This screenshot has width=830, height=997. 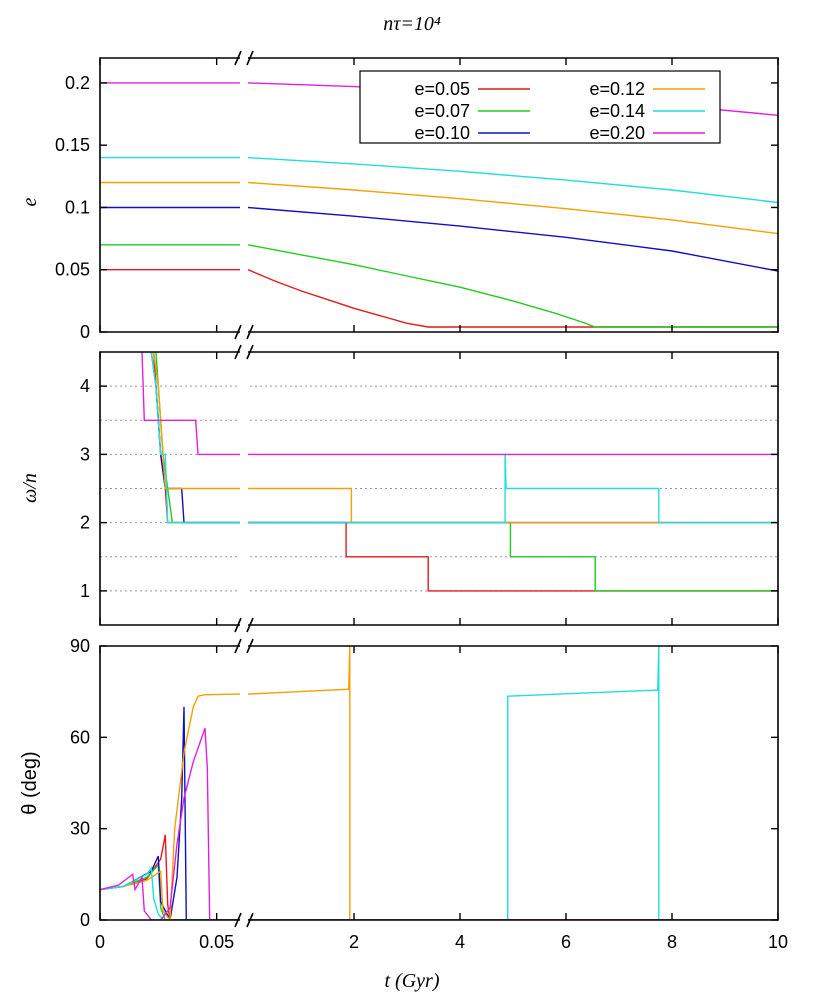 What do you see at coordinates (216, 942) in the screenshot?
I see `x-tick-label: 0.05` at bounding box center [216, 942].